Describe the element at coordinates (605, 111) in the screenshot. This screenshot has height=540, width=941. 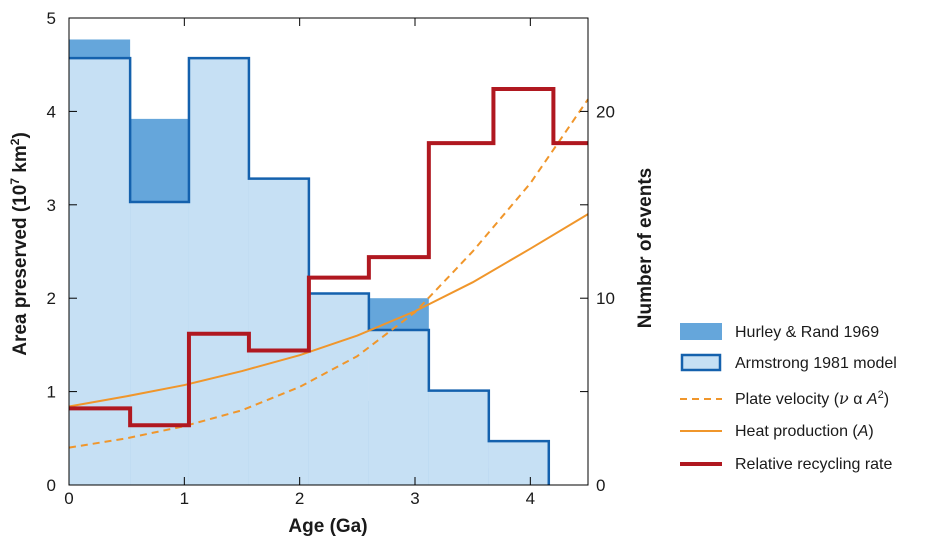
I see `y2-tick-label: 20` at that location.